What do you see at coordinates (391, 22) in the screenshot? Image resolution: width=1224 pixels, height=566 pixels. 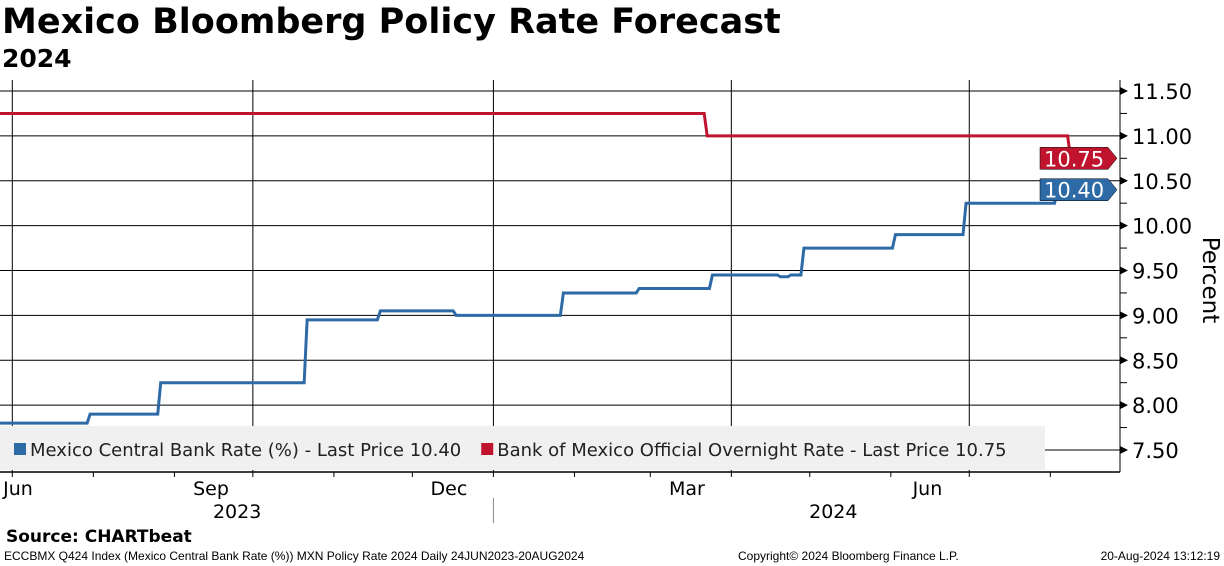 I see `chart-title: Mexico Bloomberg Policy Rate Forecast` at bounding box center [391, 22].